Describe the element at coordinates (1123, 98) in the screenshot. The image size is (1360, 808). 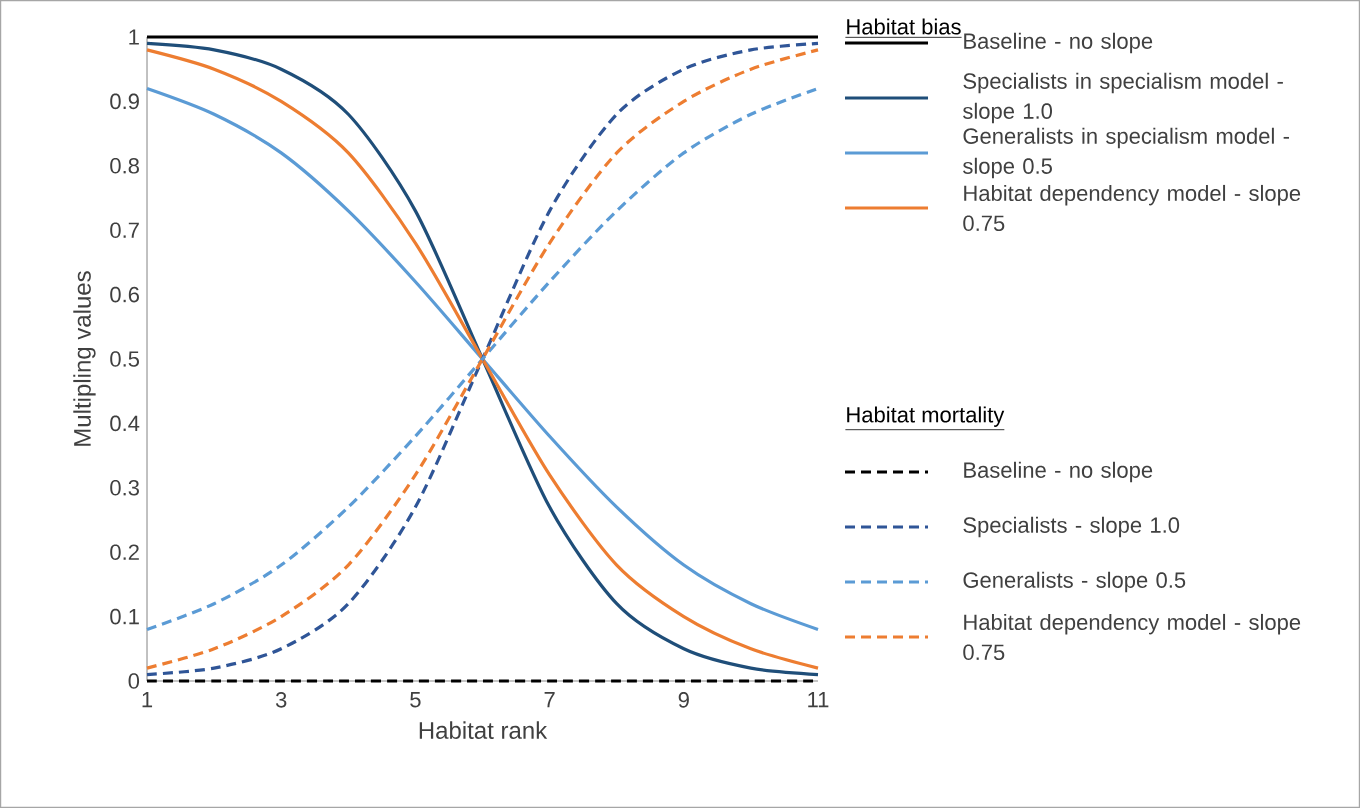
I see `legend-label: Specialists in specialism model - slope 1.0` at that location.